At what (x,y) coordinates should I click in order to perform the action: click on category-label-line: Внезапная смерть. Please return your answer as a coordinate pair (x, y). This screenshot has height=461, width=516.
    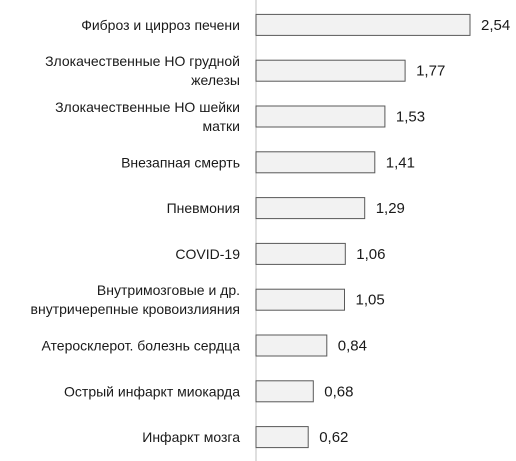
    Looking at the image, I should click on (180, 162).